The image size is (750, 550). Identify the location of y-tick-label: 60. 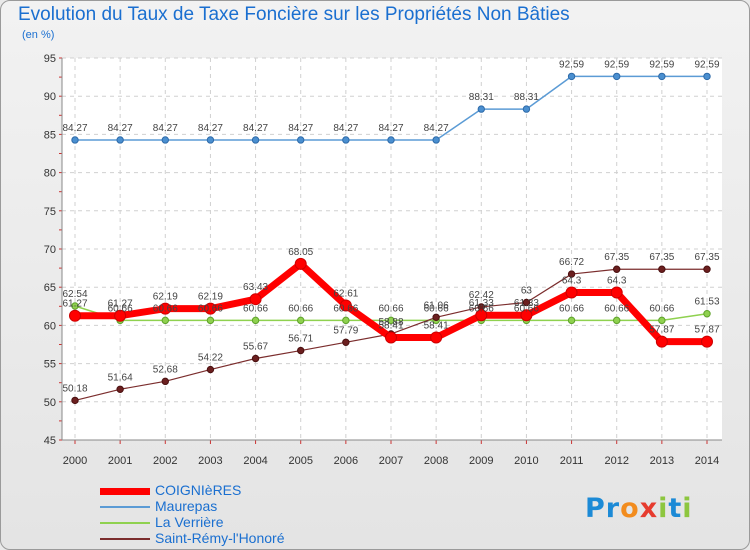
(50, 326).